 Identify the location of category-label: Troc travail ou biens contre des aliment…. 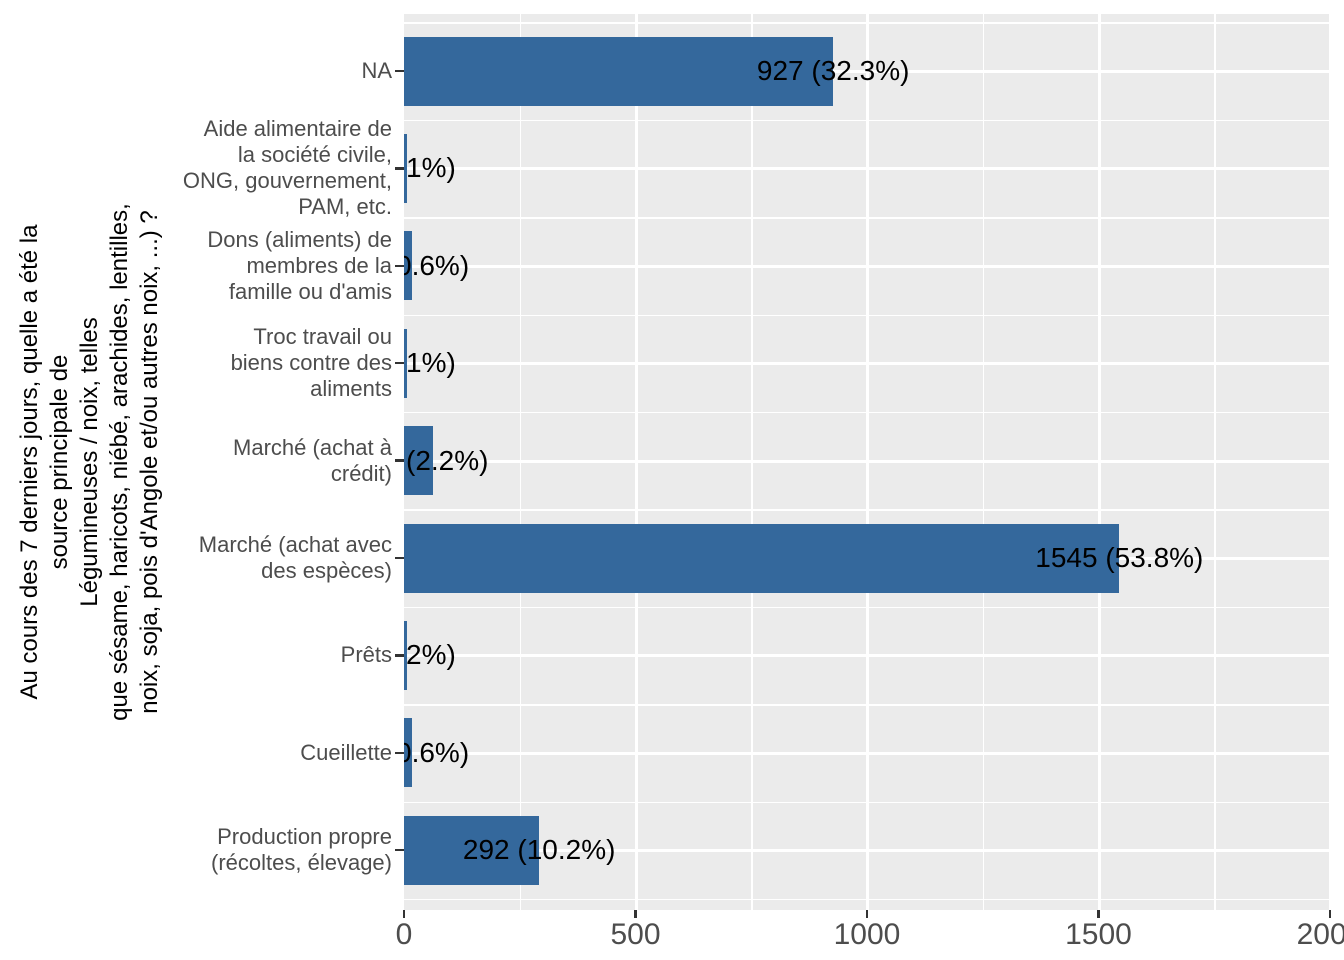
(311, 363).